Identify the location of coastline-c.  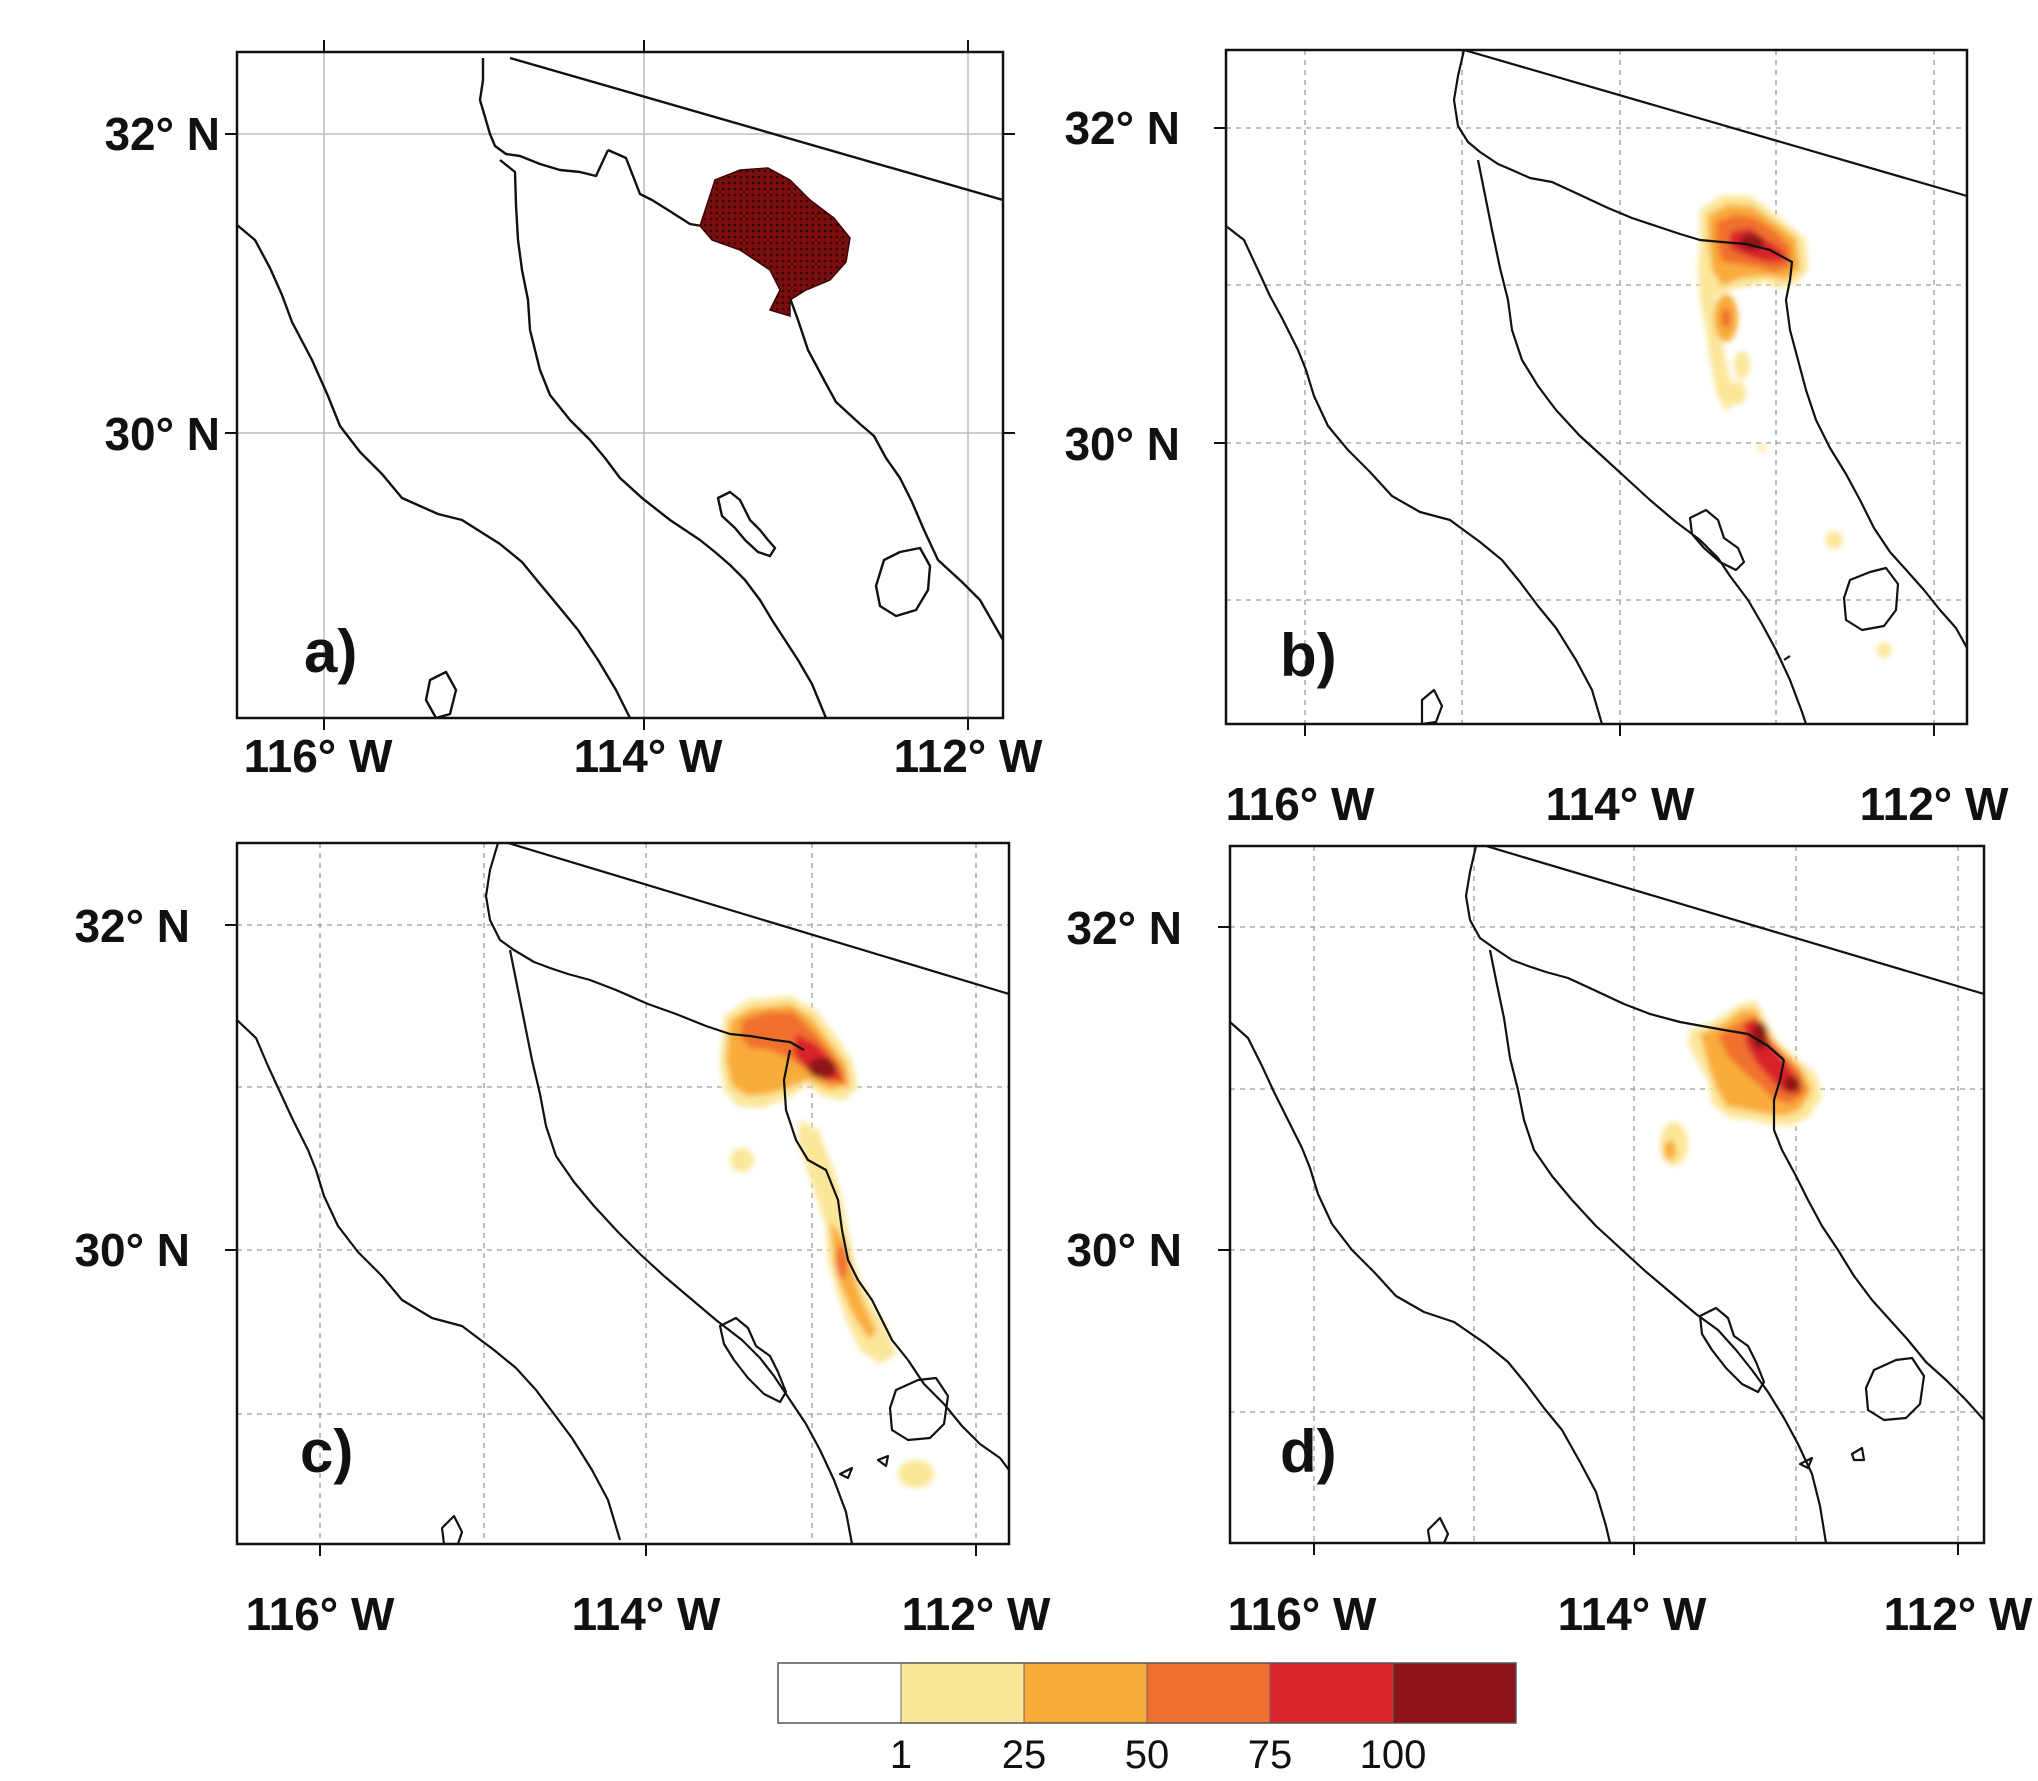
(623, 1193).